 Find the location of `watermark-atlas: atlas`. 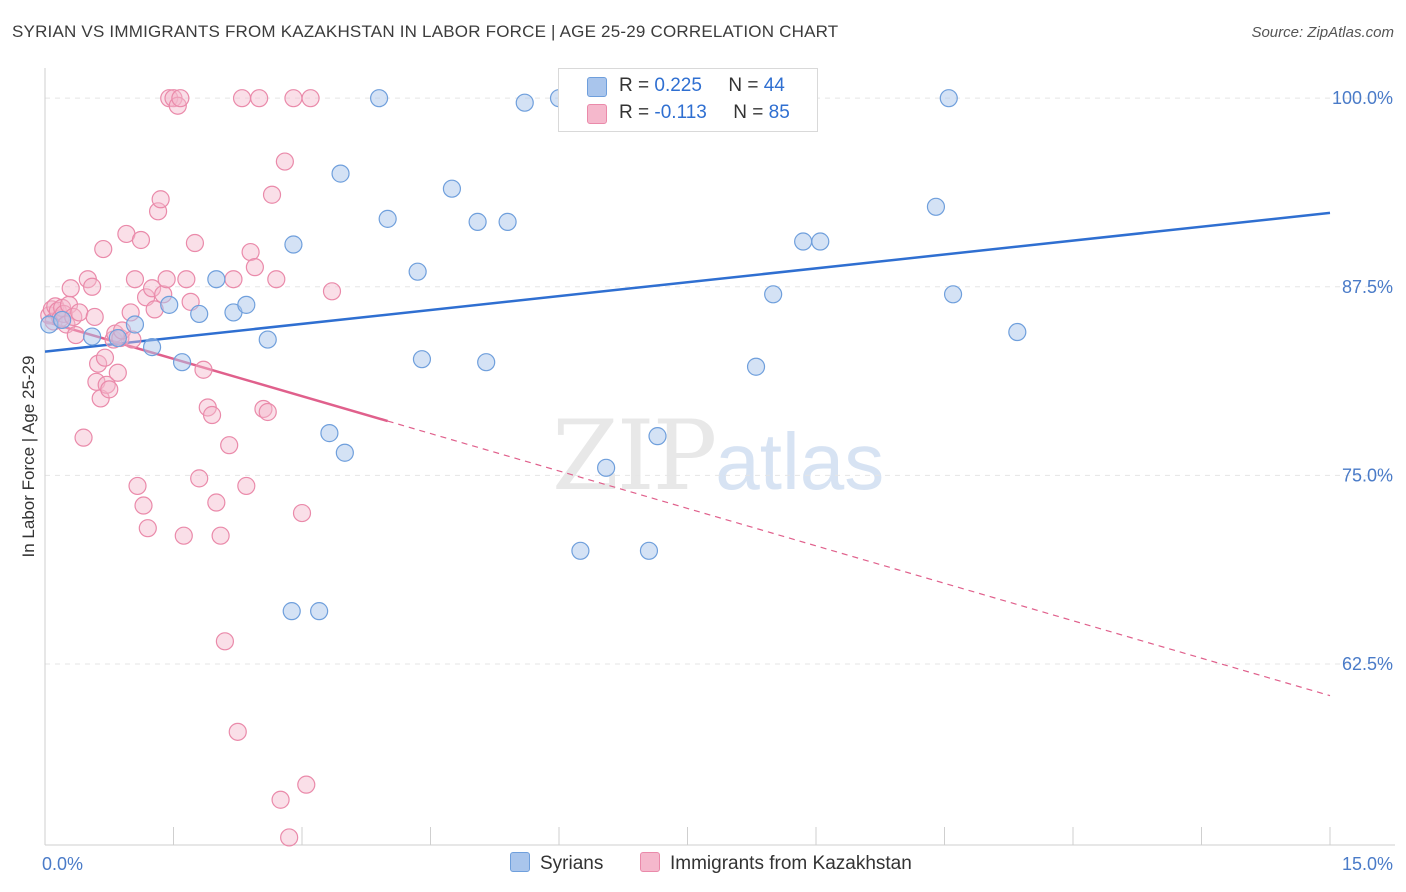

watermark-atlas: atlas is located at coordinates (800, 461).